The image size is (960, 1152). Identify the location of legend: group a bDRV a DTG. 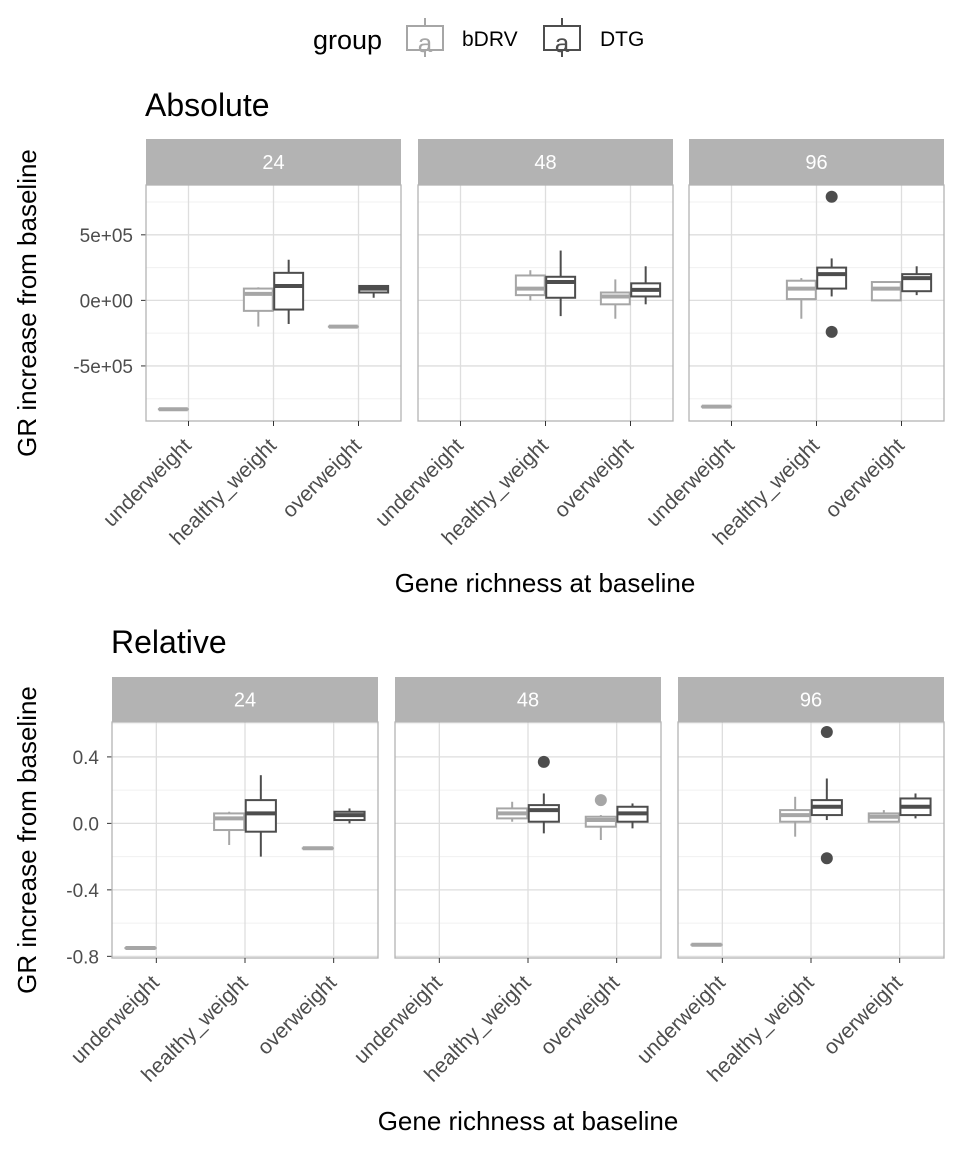
(478, 38).